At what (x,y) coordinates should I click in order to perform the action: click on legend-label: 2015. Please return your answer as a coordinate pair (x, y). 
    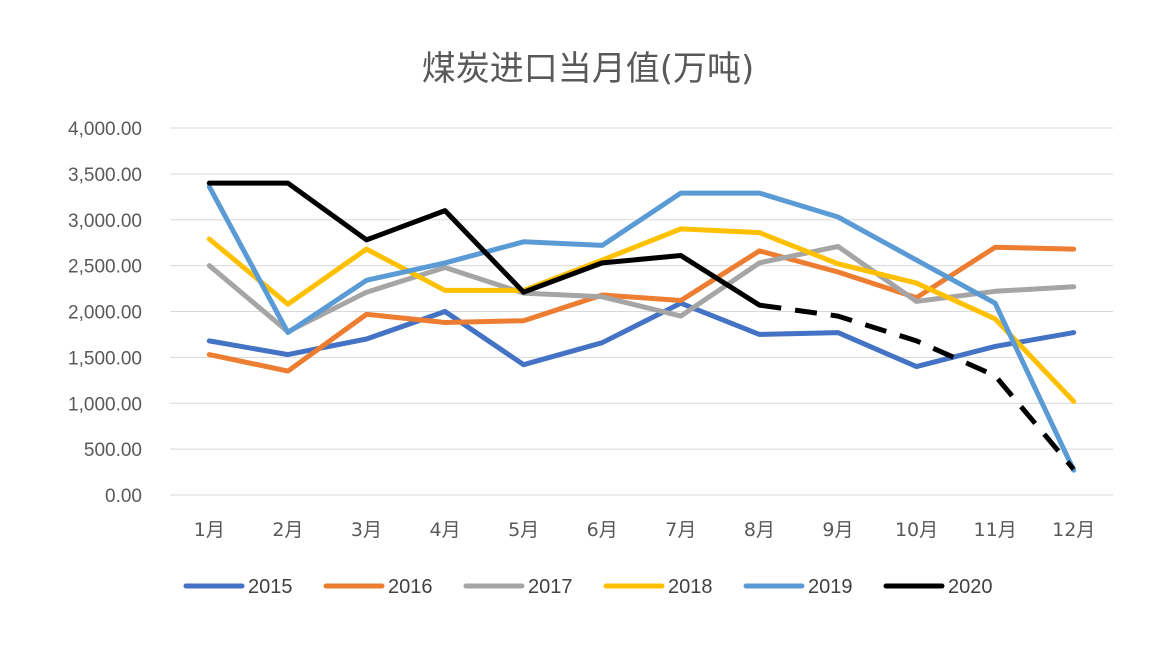
    Looking at the image, I should click on (270, 587).